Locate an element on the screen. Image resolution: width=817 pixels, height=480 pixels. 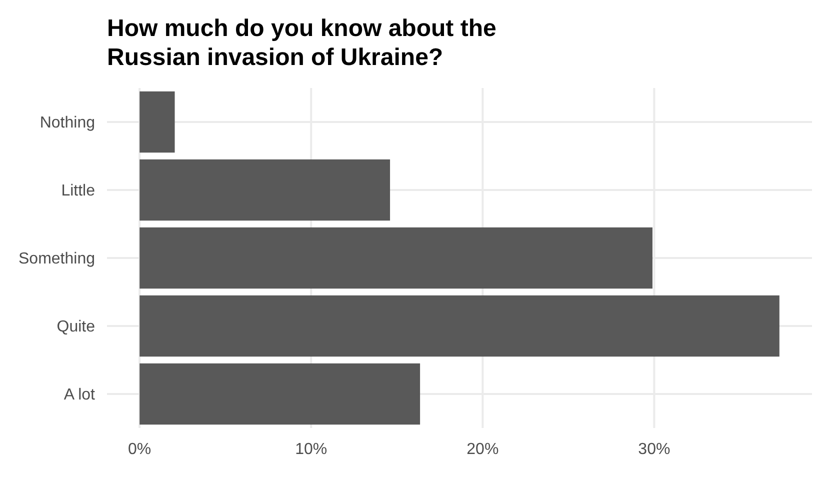
y-tick-label: Nothing is located at coordinates (67, 123).